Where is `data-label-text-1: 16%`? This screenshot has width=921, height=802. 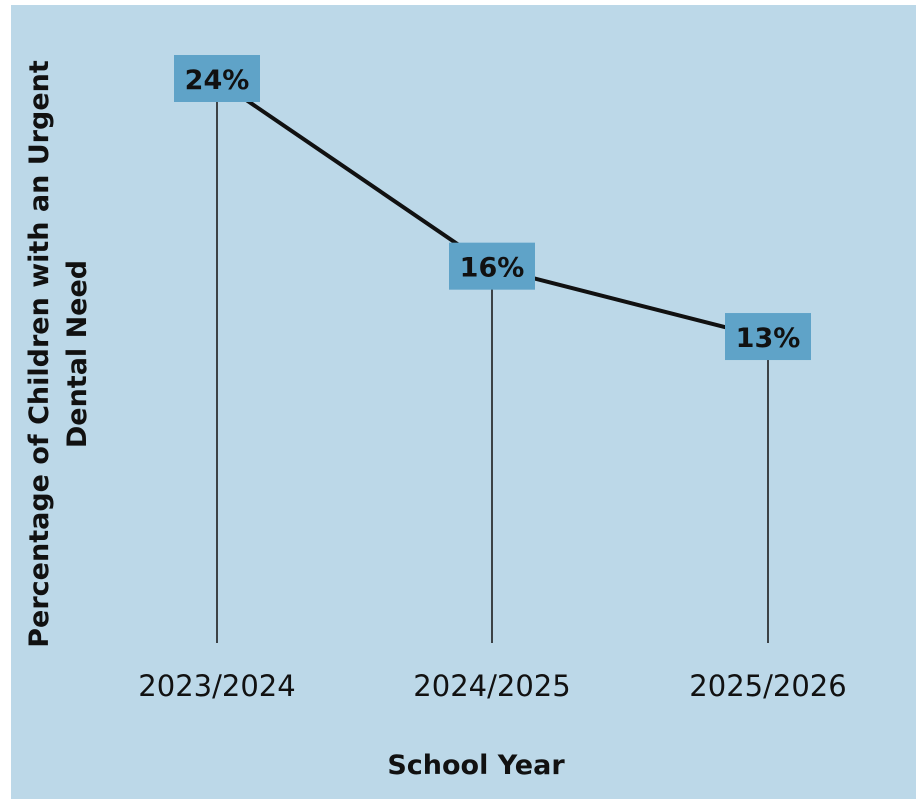 data-label-text-1: 16% is located at coordinates (492, 268).